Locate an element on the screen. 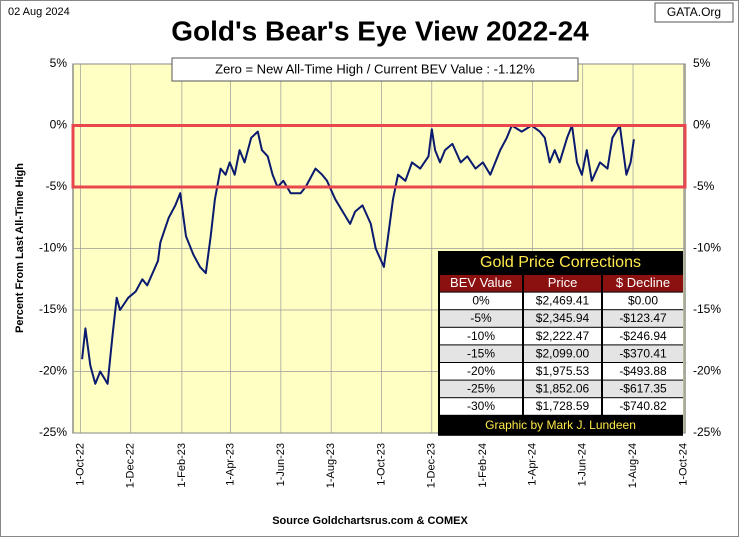  table-cell-text: -10% is located at coordinates (481, 336).